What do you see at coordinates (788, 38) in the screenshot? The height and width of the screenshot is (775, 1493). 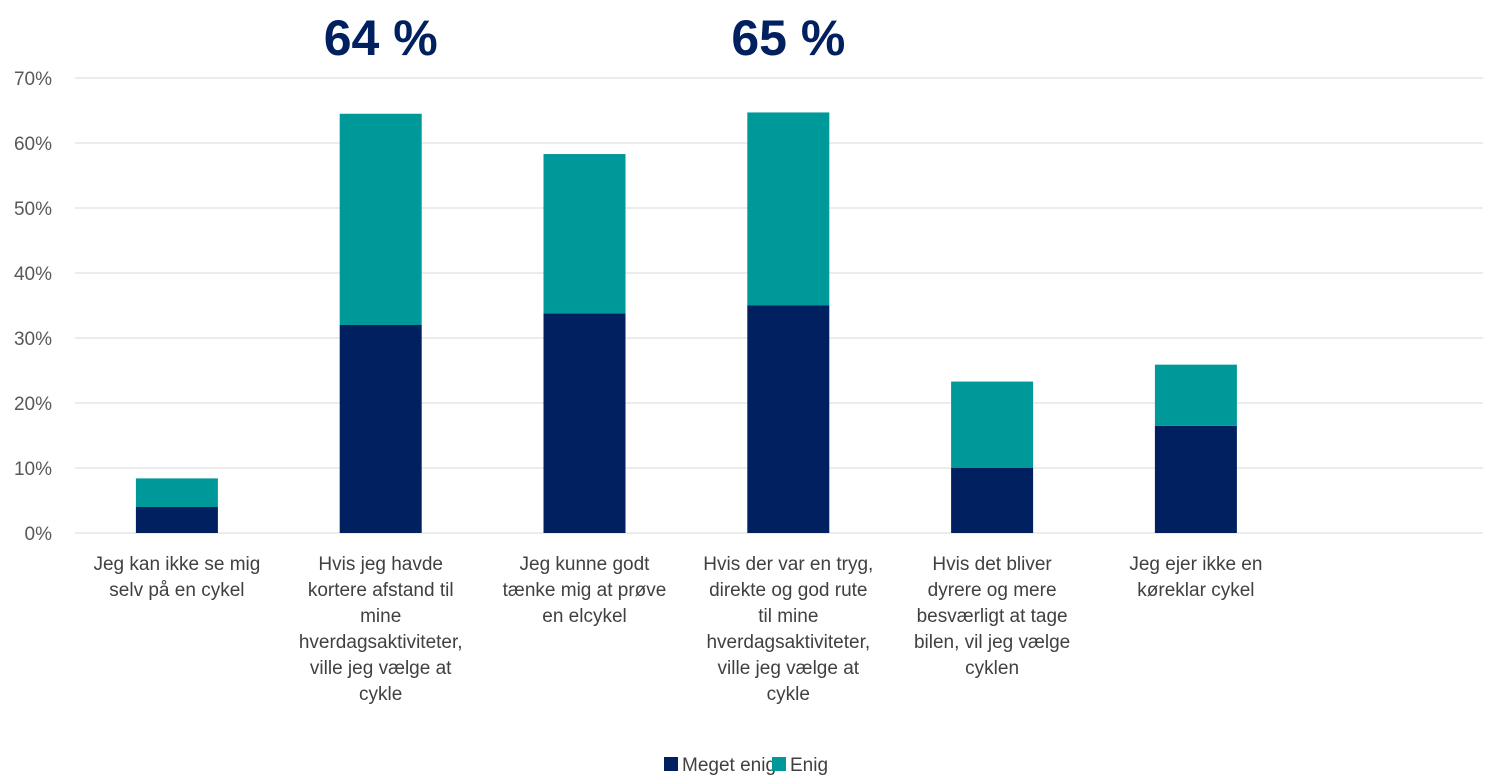 I see `highlight-percentage: 65 %` at bounding box center [788, 38].